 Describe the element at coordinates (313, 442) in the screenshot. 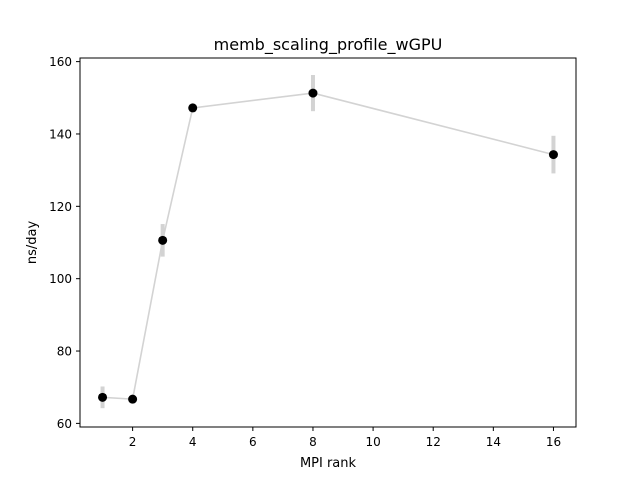

I see `x-tick-label: 8` at that location.